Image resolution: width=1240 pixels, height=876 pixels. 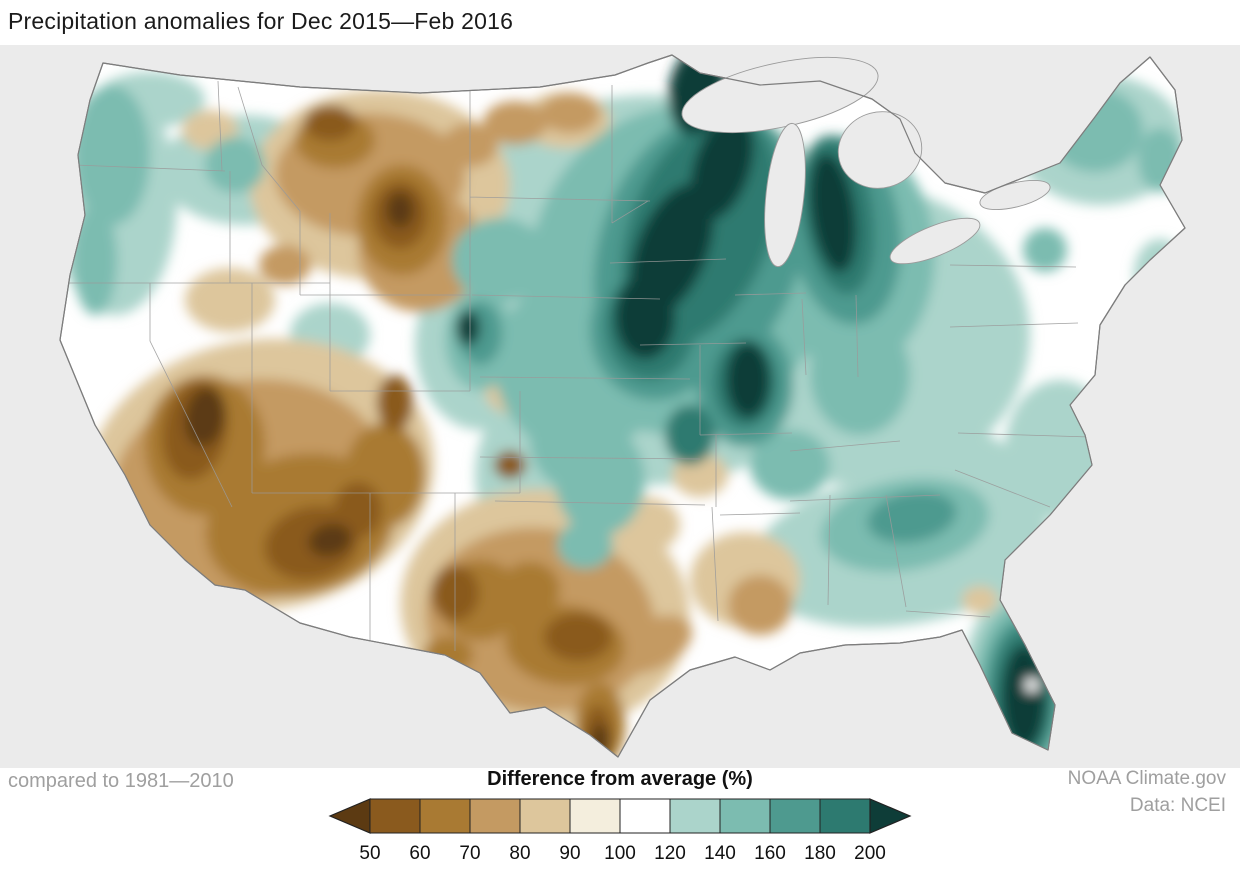 I want to click on attribution-source: NOAA Climate.gov, so click(x=1146, y=778).